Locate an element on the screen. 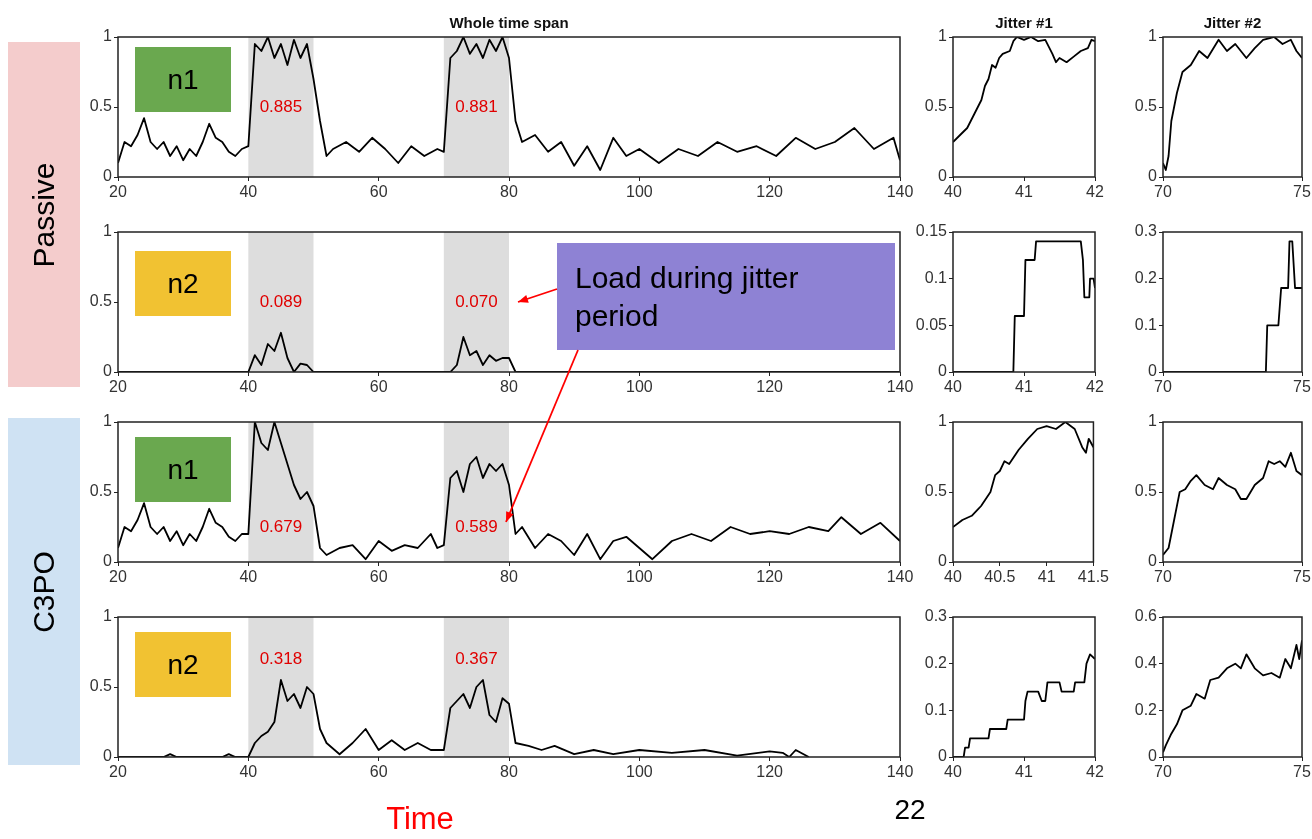  chart-title: Jitter #2 is located at coordinates (1232, 22).